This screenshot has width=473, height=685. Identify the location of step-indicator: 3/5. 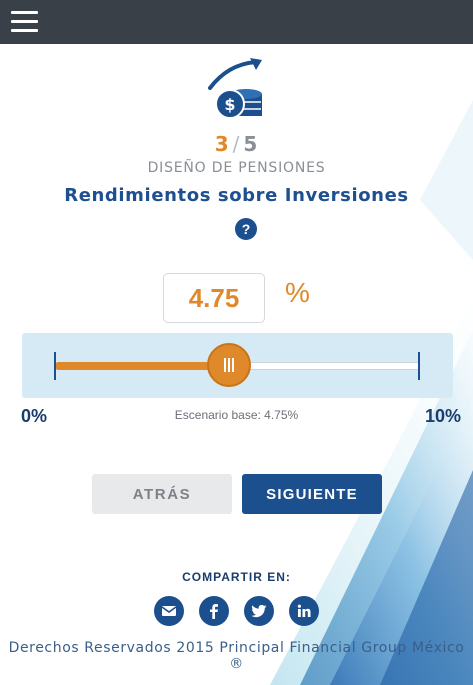
(236, 144).